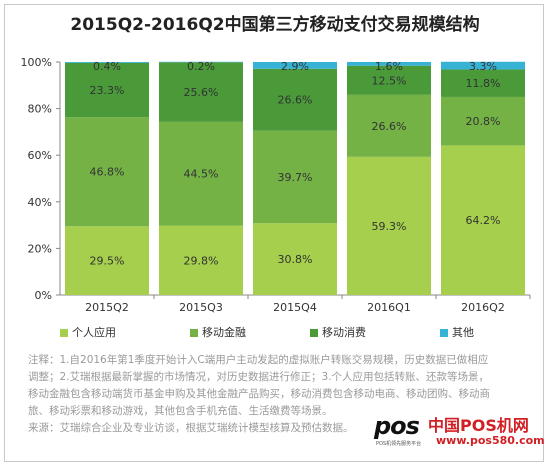 The image size is (550, 467). What do you see at coordinates (40, 202) in the screenshot?
I see `y-tick-label: 40%` at bounding box center [40, 202].